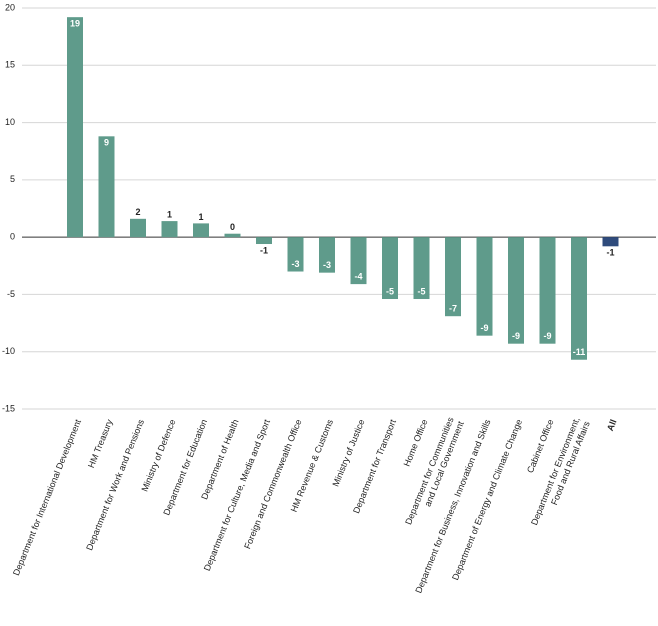  What do you see at coordinates (232, 227) in the screenshot?
I see `value-label: 0` at bounding box center [232, 227].